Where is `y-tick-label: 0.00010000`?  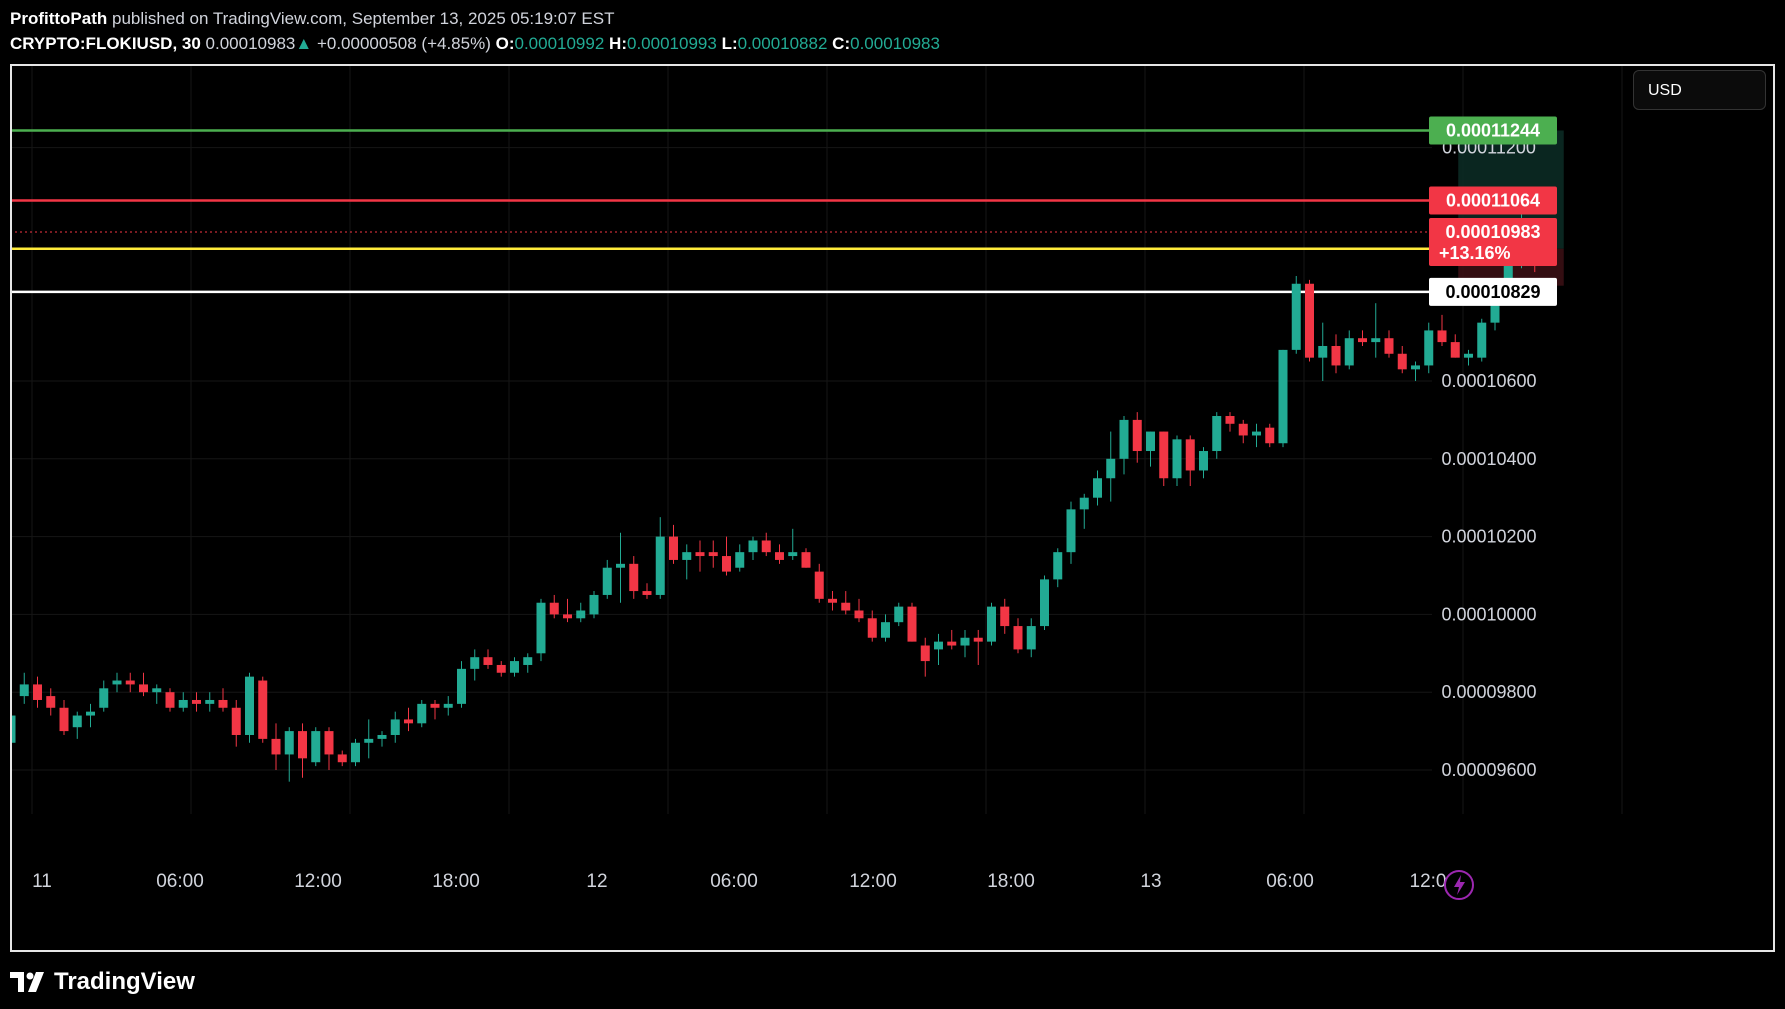 y-tick-label: 0.00010000 is located at coordinates (1488, 614).